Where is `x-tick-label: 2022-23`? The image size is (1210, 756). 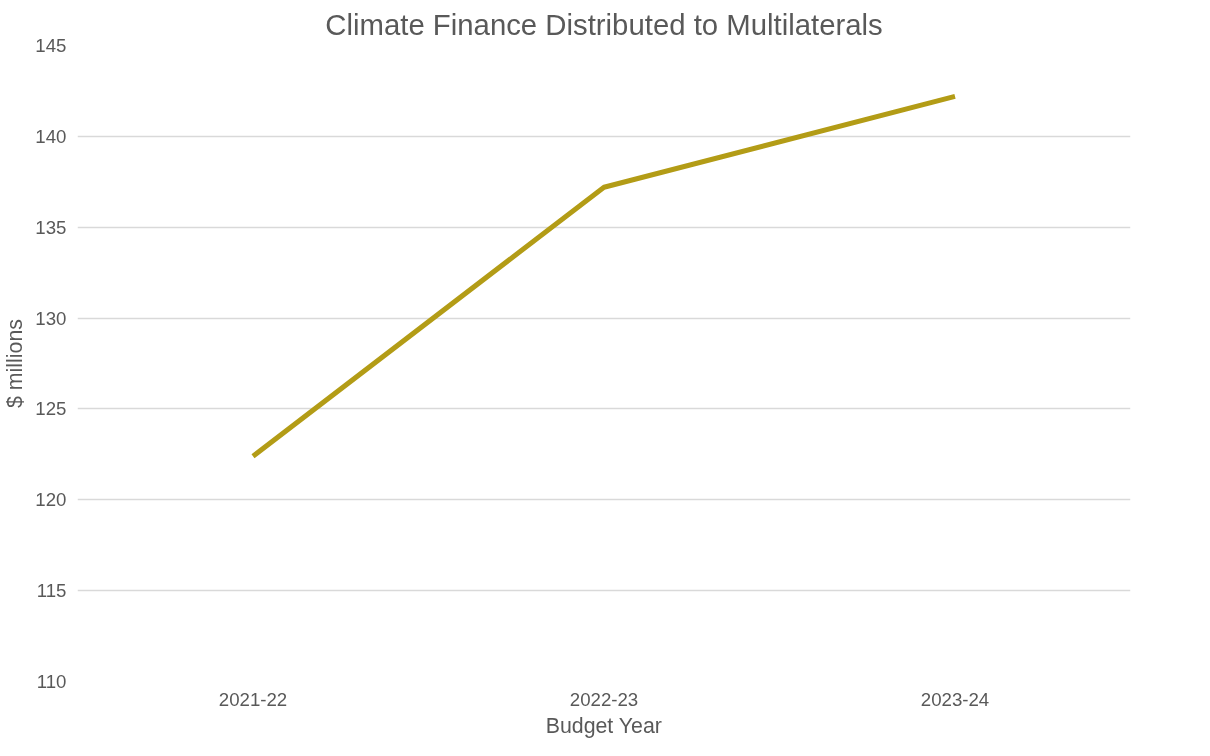 x-tick-label: 2022-23 is located at coordinates (604, 699).